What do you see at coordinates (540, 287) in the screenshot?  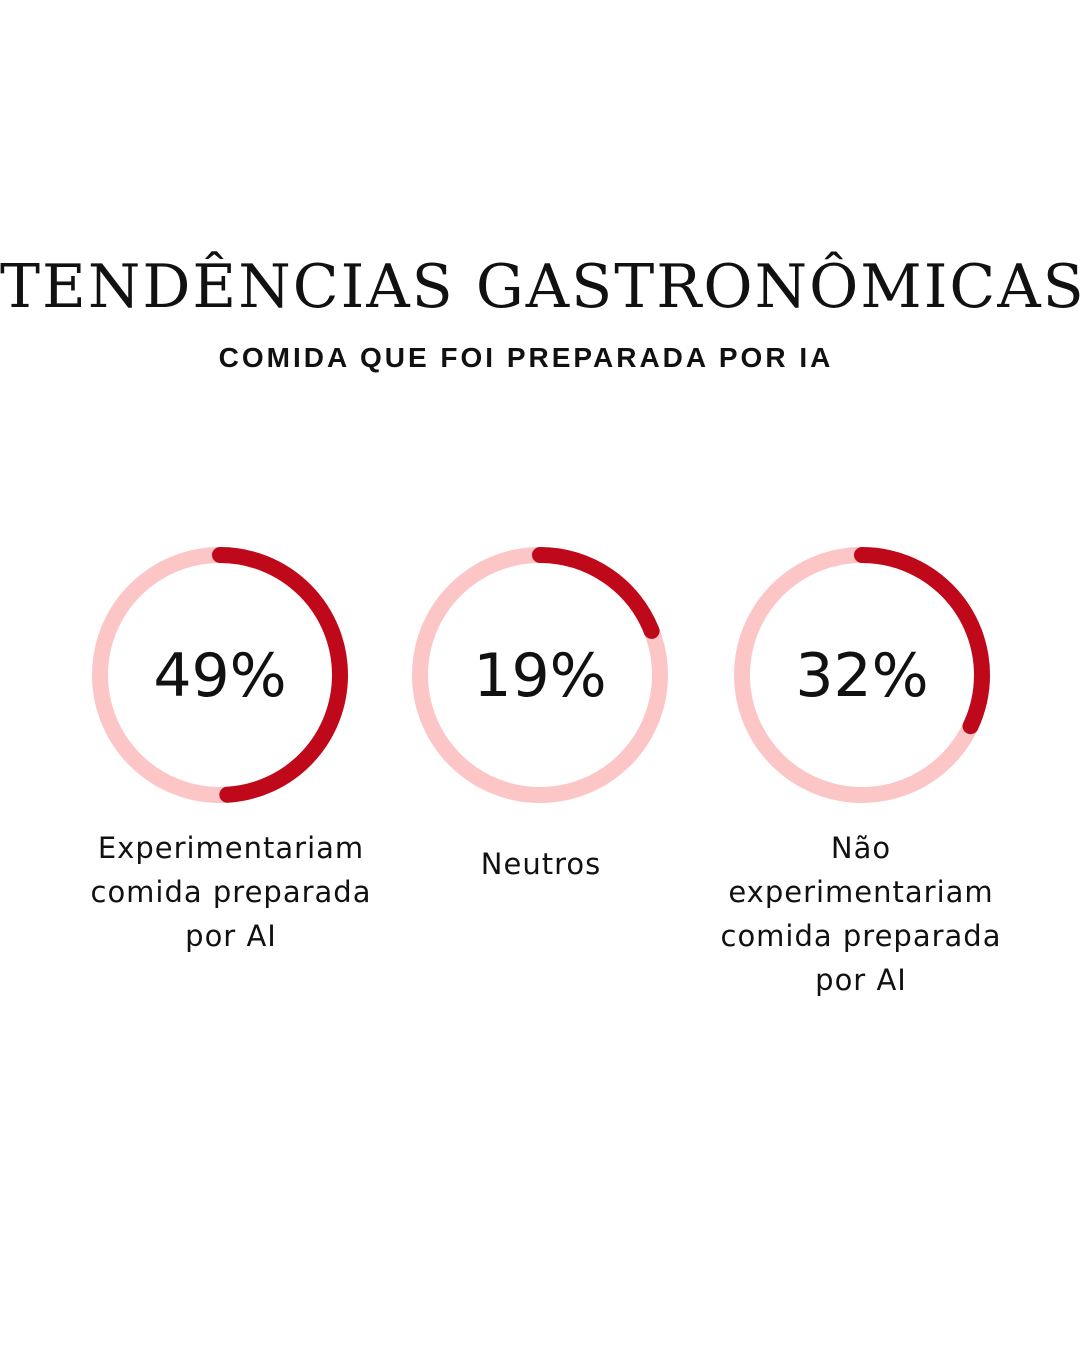 I see `page-title: TENDÊNCIAS GASTRONÔMICAS` at bounding box center [540, 287].